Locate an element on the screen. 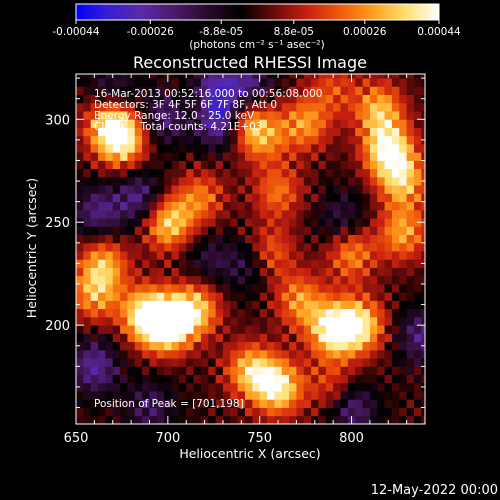 This screenshot has height=500, width=500. colorbar-tick-label: -0.00026 is located at coordinates (151, 32).